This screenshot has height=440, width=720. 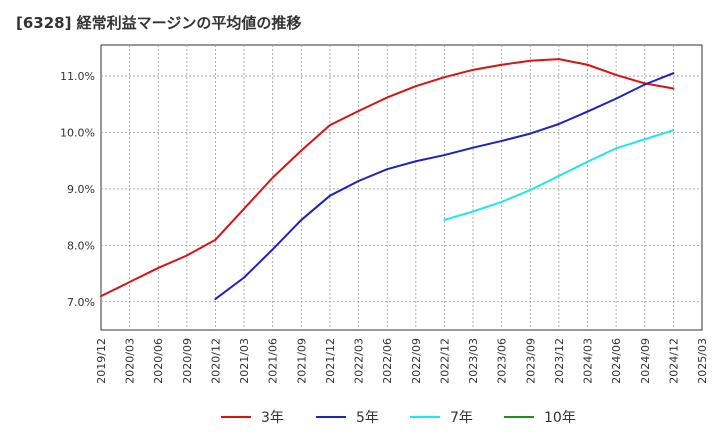 What do you see at coordinates (272, 418) in the screenshot?
I see `legend-label: 3年` at bounding box center [272, 418].